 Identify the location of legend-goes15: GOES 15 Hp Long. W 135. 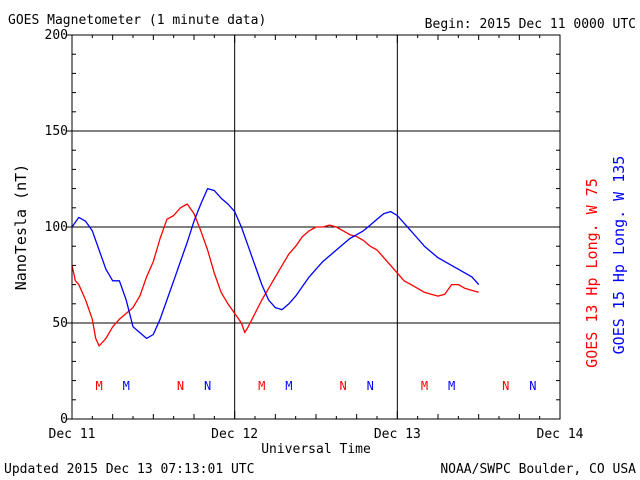
(619, 255).